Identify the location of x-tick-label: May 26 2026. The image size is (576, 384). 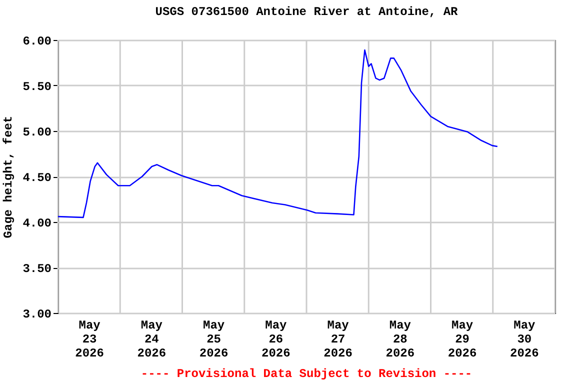
(276, 339).